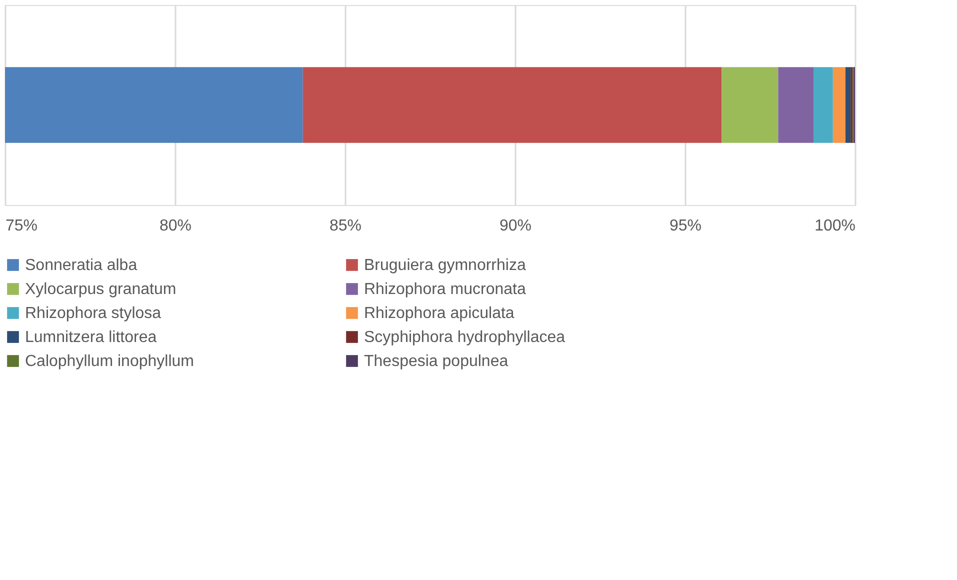 The height and width of the screenshot is (580, 957). Describe the element at coordinates (100, 289) in the screenshot. I see `legend-label: Xylocarpus granatum` at that location.